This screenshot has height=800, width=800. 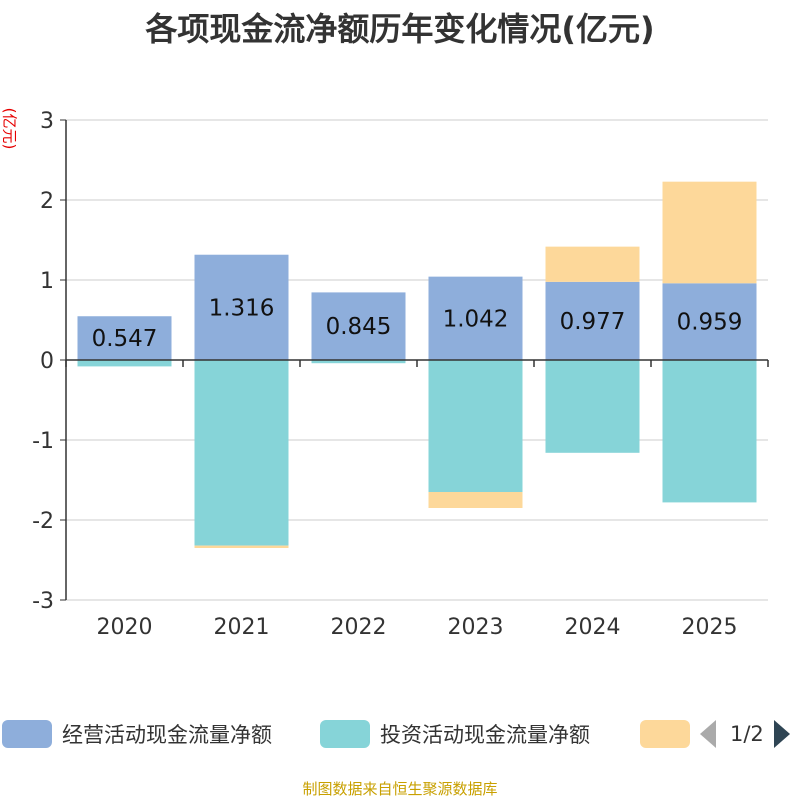 I want to click on x-tick-label: 2023, so click(x=476, y=627).